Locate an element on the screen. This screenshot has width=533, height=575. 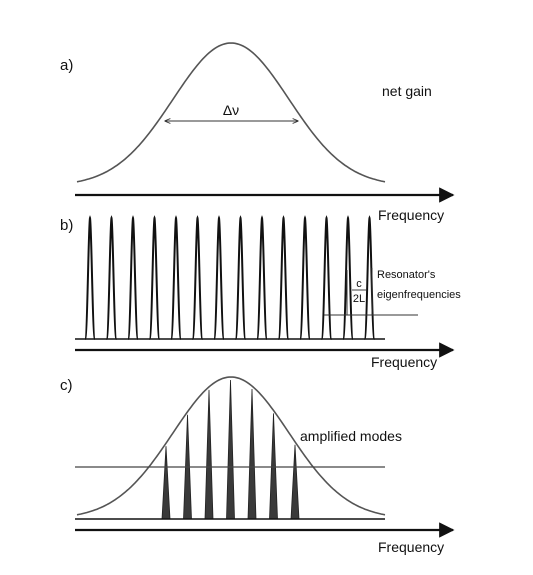
net-gain-curve is located at coordinates (231, 112).